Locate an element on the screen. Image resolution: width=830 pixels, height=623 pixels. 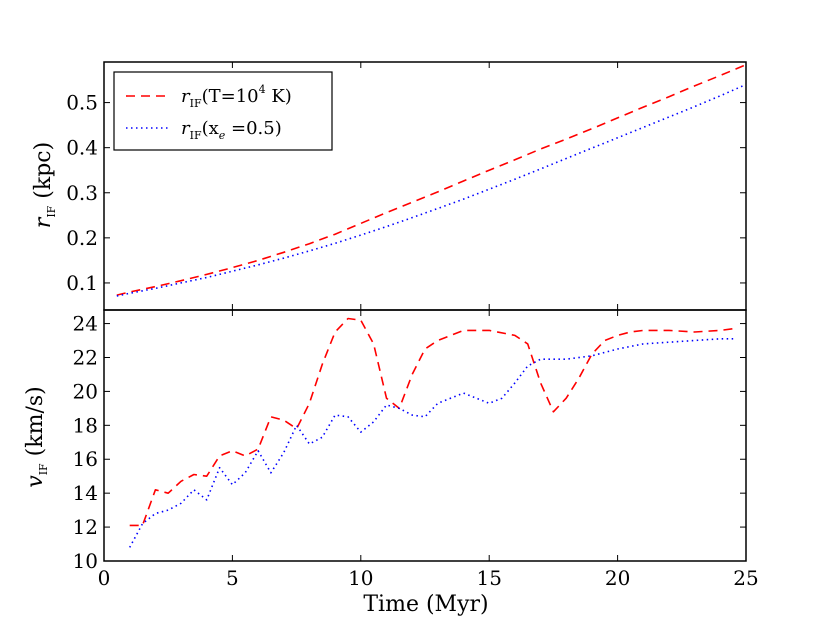
y-tick-label: 0.4 is located at coordinates (82, 148).